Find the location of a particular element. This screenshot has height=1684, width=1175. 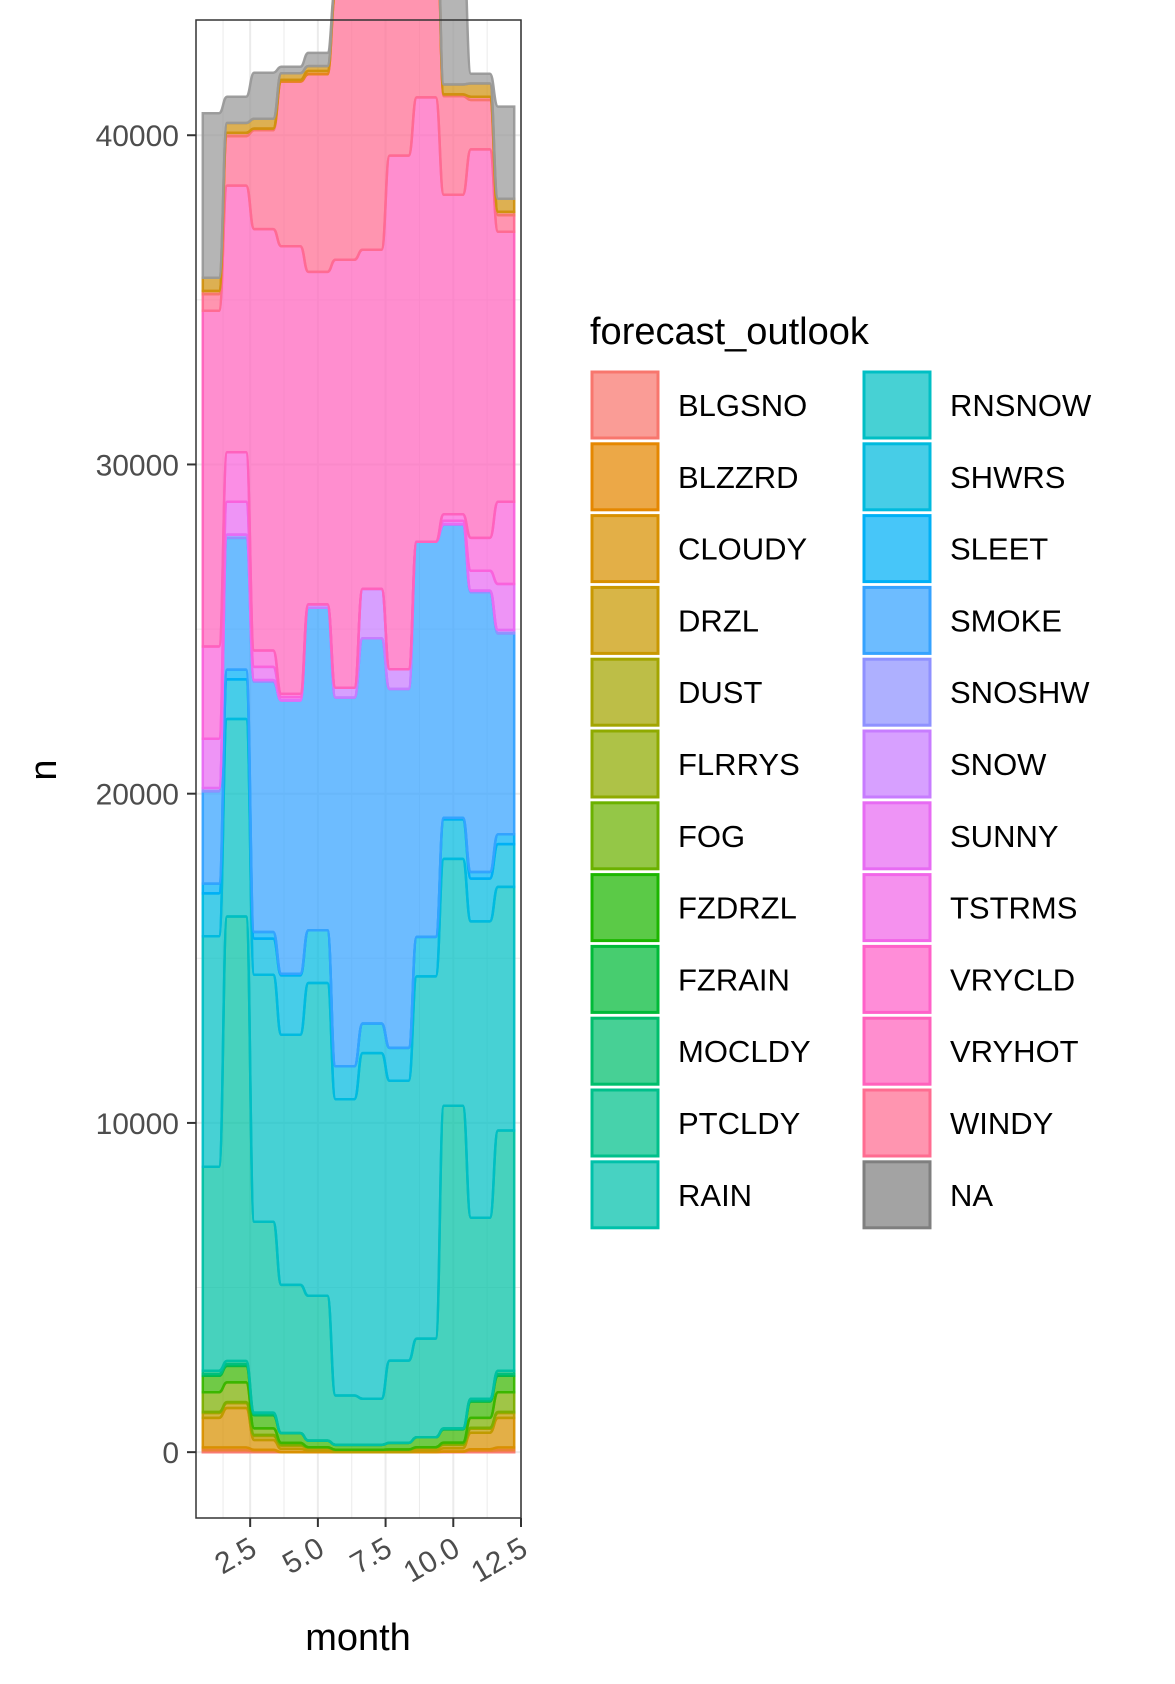

y-tick-label: 10000 is located at coordinates (137, 1124).